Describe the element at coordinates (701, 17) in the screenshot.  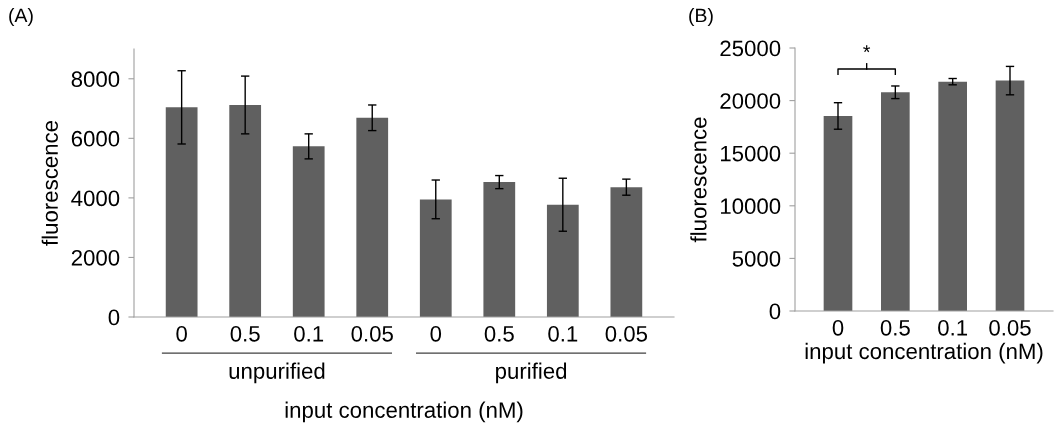
I see `chart-title: (B)` at that location.